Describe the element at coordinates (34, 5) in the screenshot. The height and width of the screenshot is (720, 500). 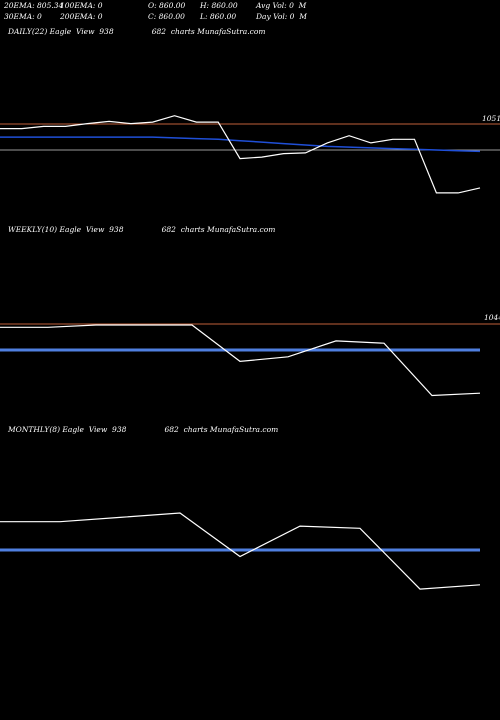
I see `header-ema20: 20EMA: 805.34` at that location.